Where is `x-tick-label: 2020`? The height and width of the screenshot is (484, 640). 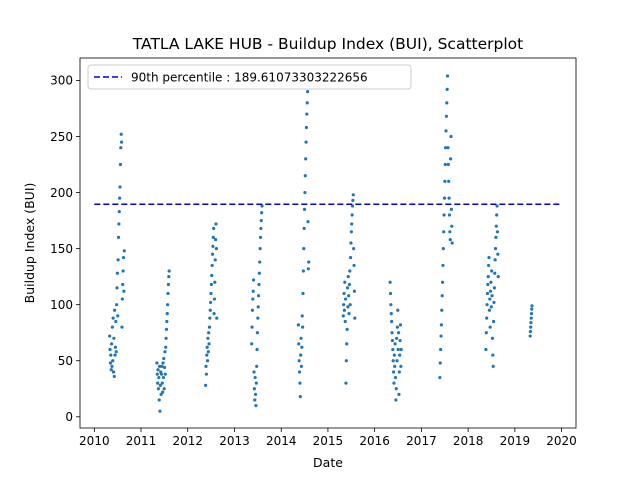 x-tick-label: 2020 is located at coordinates (561, 441).